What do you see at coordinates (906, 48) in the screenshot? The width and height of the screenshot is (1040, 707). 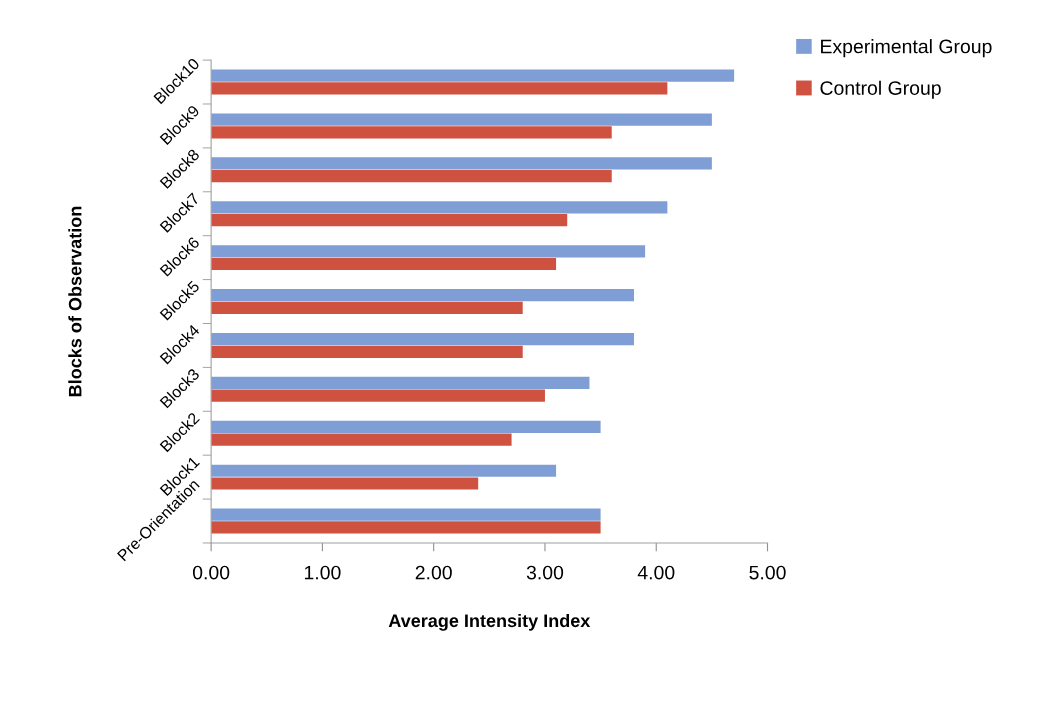 I see `legend-label: Experimental Group` at bounding box center [906, 48].